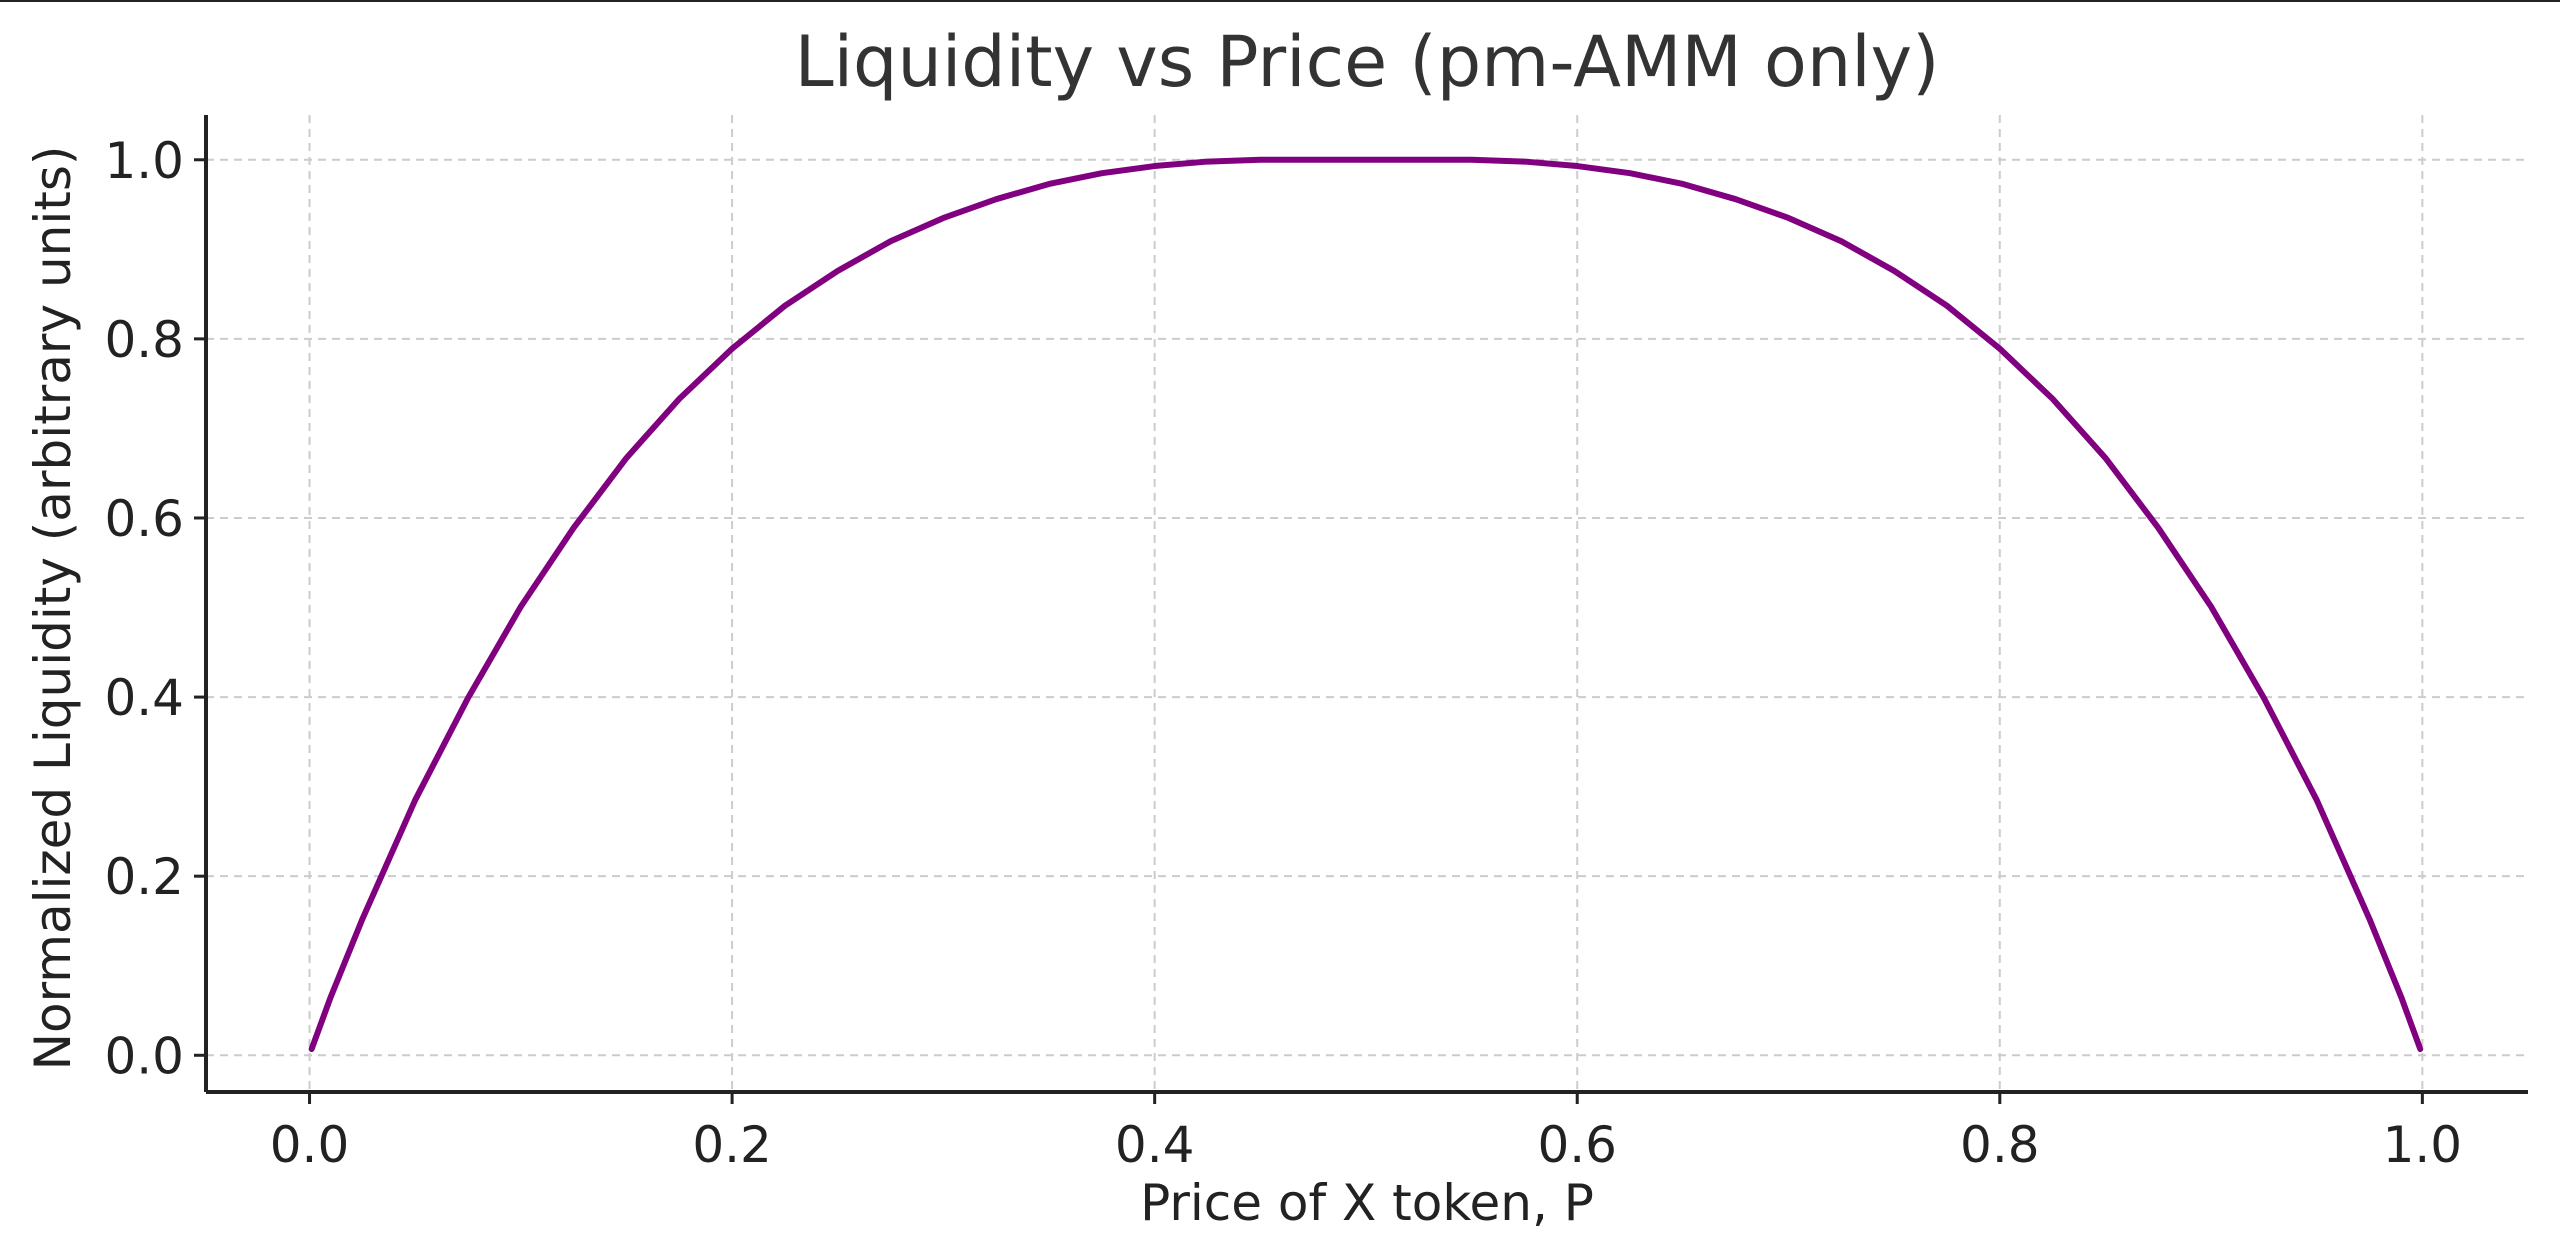 The image size is (2560, 1260). I want to click on y-tick-label-0: 0.0, so click(144, 1056).